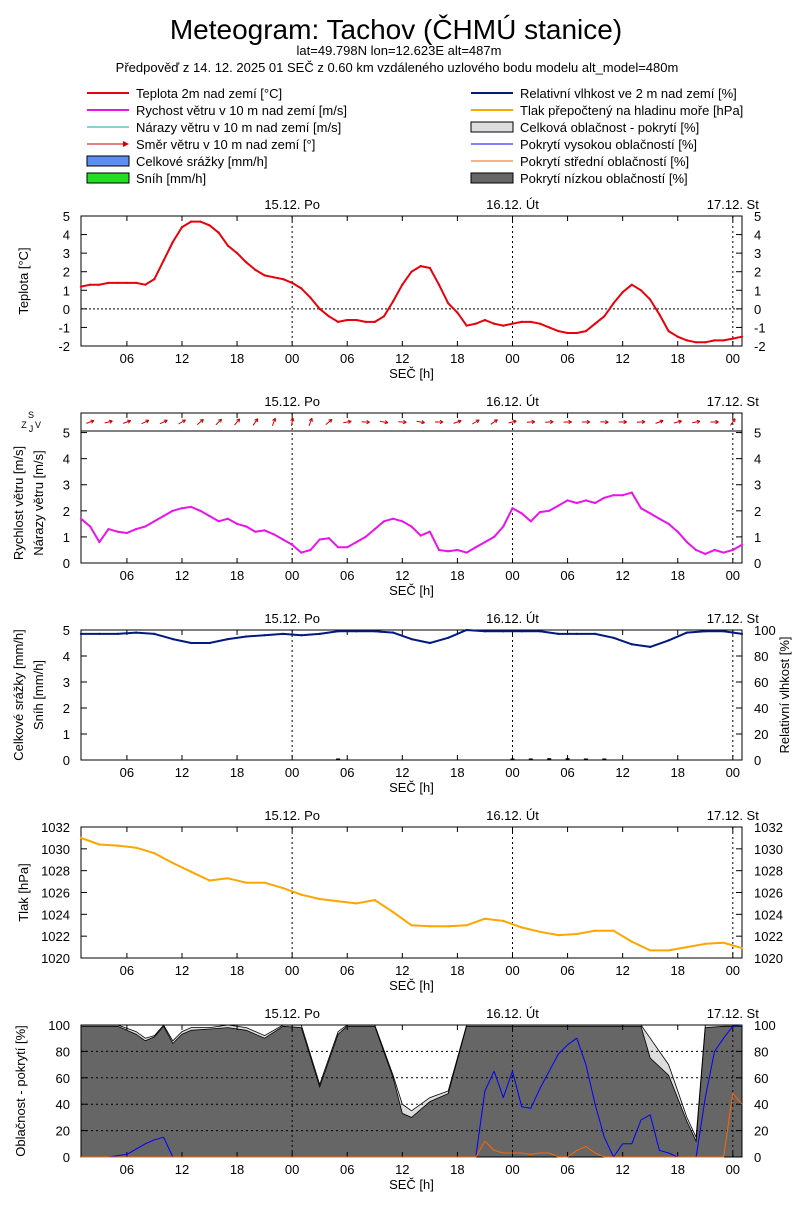  What do you see at coordinates (238, 127) in the screenshot?
I see `legend-left-2-label: Nárazy větru v 10 m nad zemí [m/s]` at bounding box center [238, 127].